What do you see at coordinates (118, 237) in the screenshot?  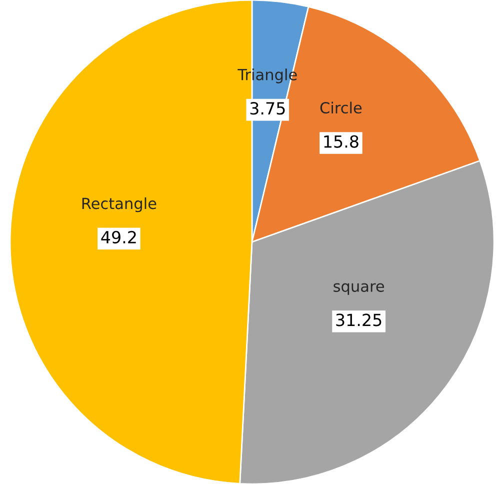 I see `data-label: 49.2` at bounding box center [118, 237].